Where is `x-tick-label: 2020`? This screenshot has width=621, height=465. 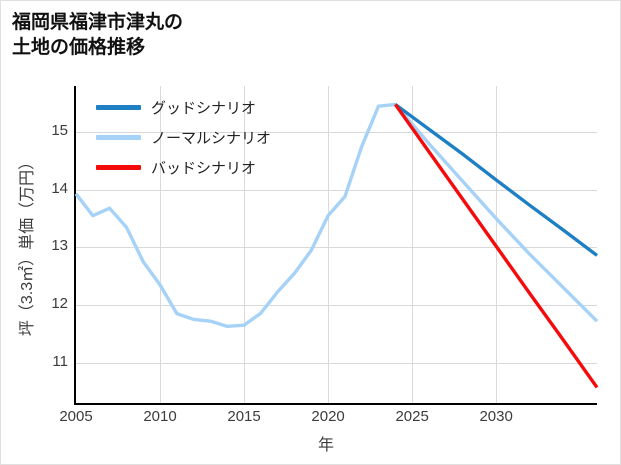
x-tick-label: 2020 is located at coordinates (328, 416).